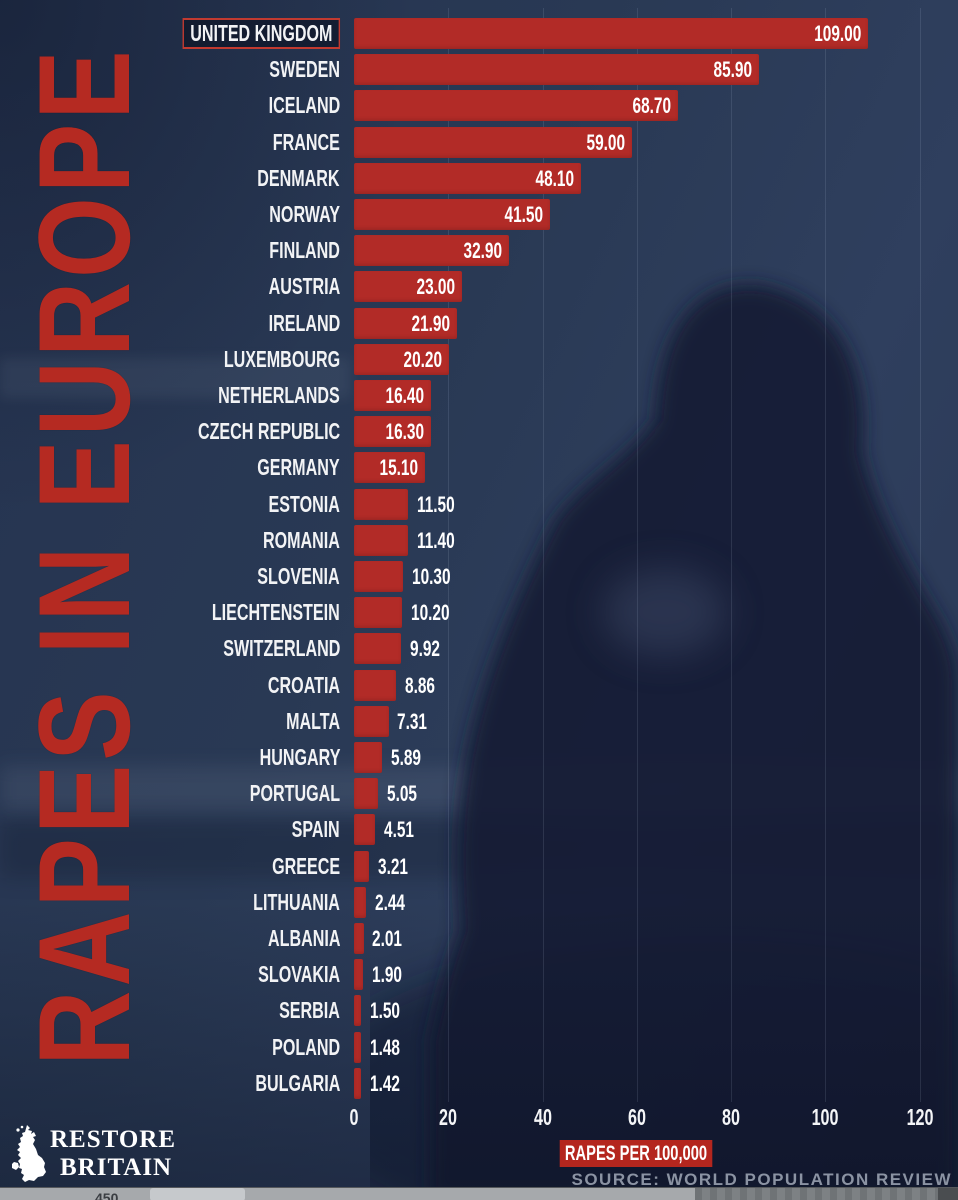 The height and width of the screenshot is (1200, 958). Describe the element at coordinates (303, 684) in the screenshot. I see `country-label: CROATIA` at that location.